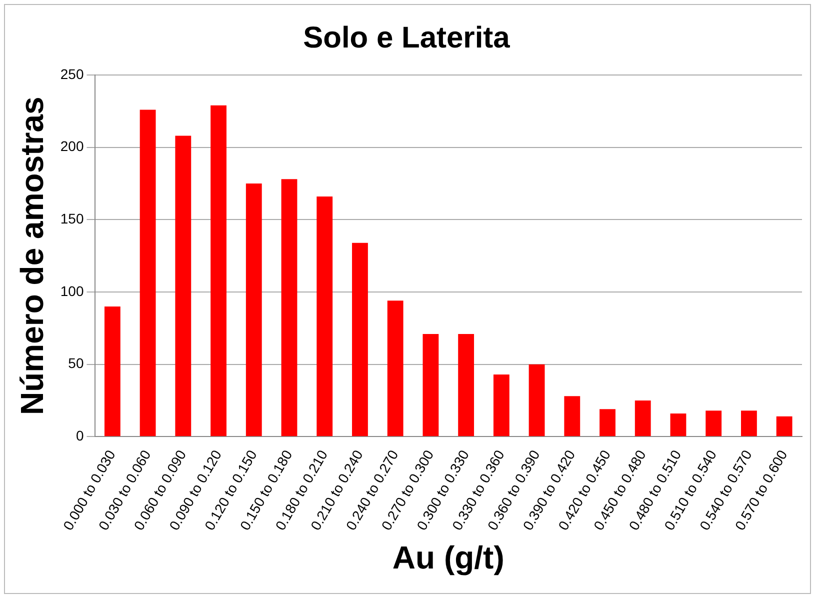  What do you see at coordinates (32, 255) in the screenshot?
I see `y-axis-title: Número de amostras` at bounding box center [32, 255].